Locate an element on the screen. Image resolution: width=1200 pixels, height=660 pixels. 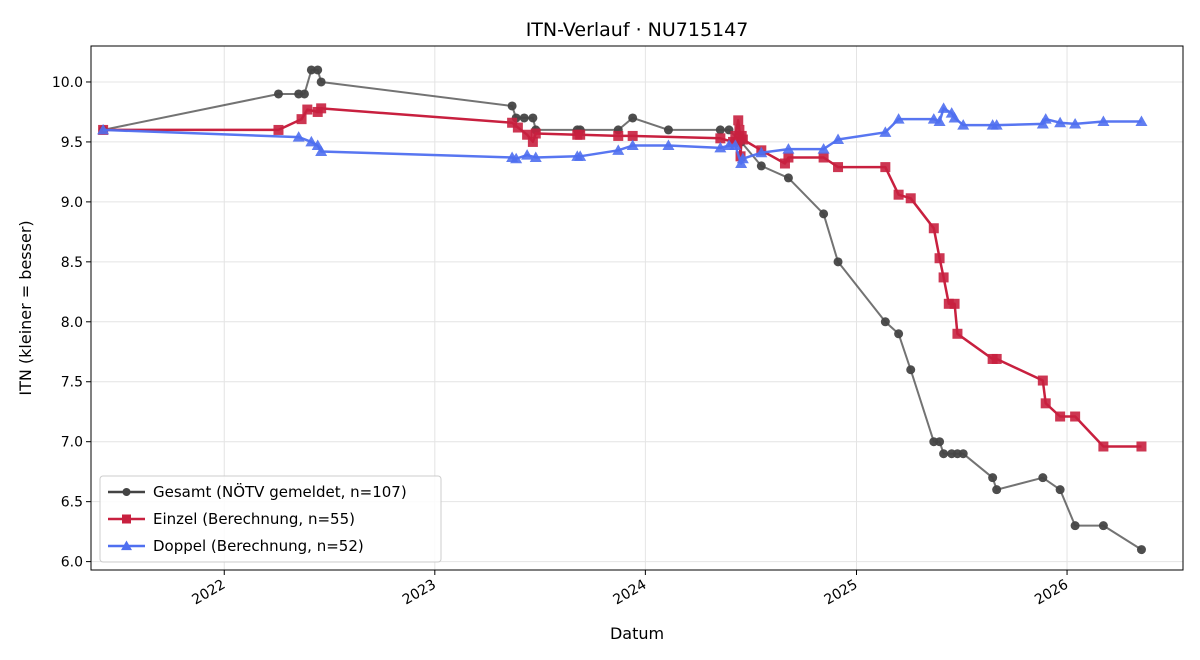
series-triangle is located at coordinates (622, 135).